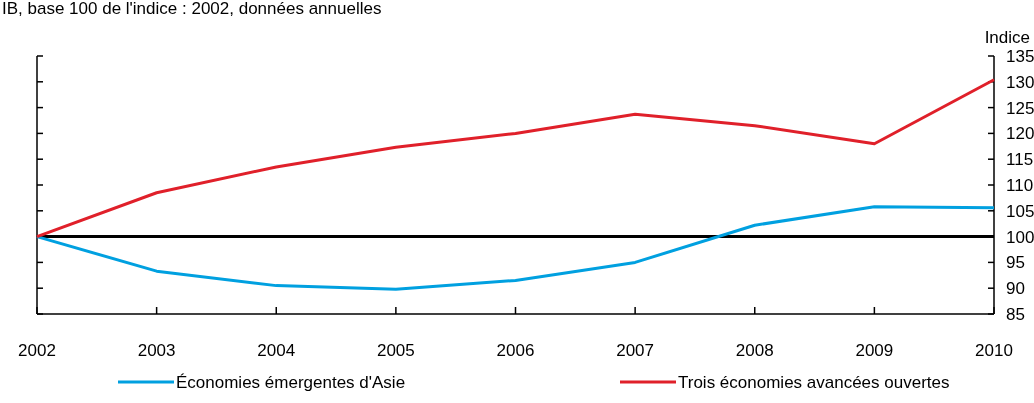 The width and height of the screenshot is (1034, 403). I want to click on legend-label: Trois économies avancées ouvertes, so click(814, 382).